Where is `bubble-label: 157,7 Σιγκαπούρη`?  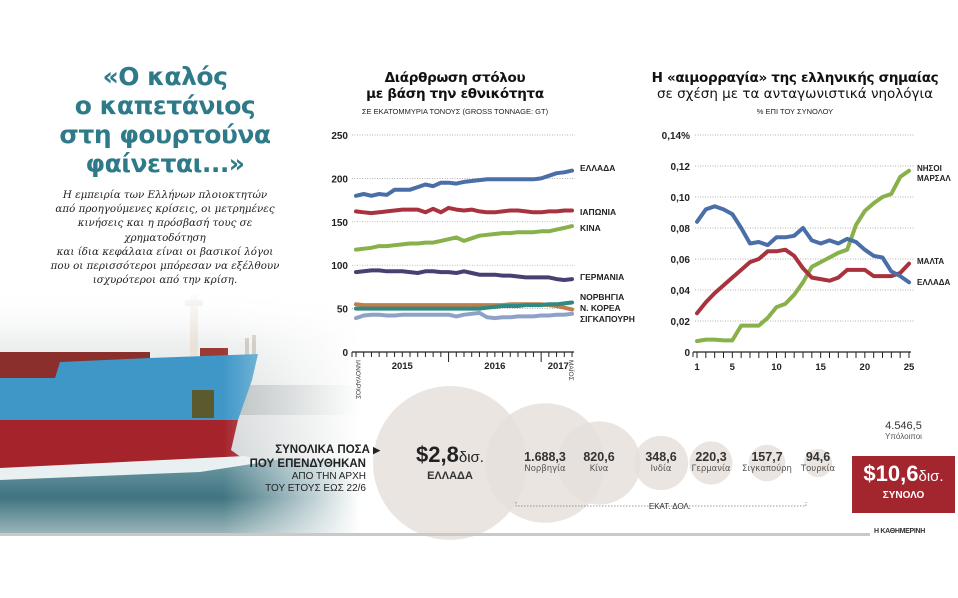 bubble-label: 157,7 Σιγκαπούρη is located at coordinates (767, 462).